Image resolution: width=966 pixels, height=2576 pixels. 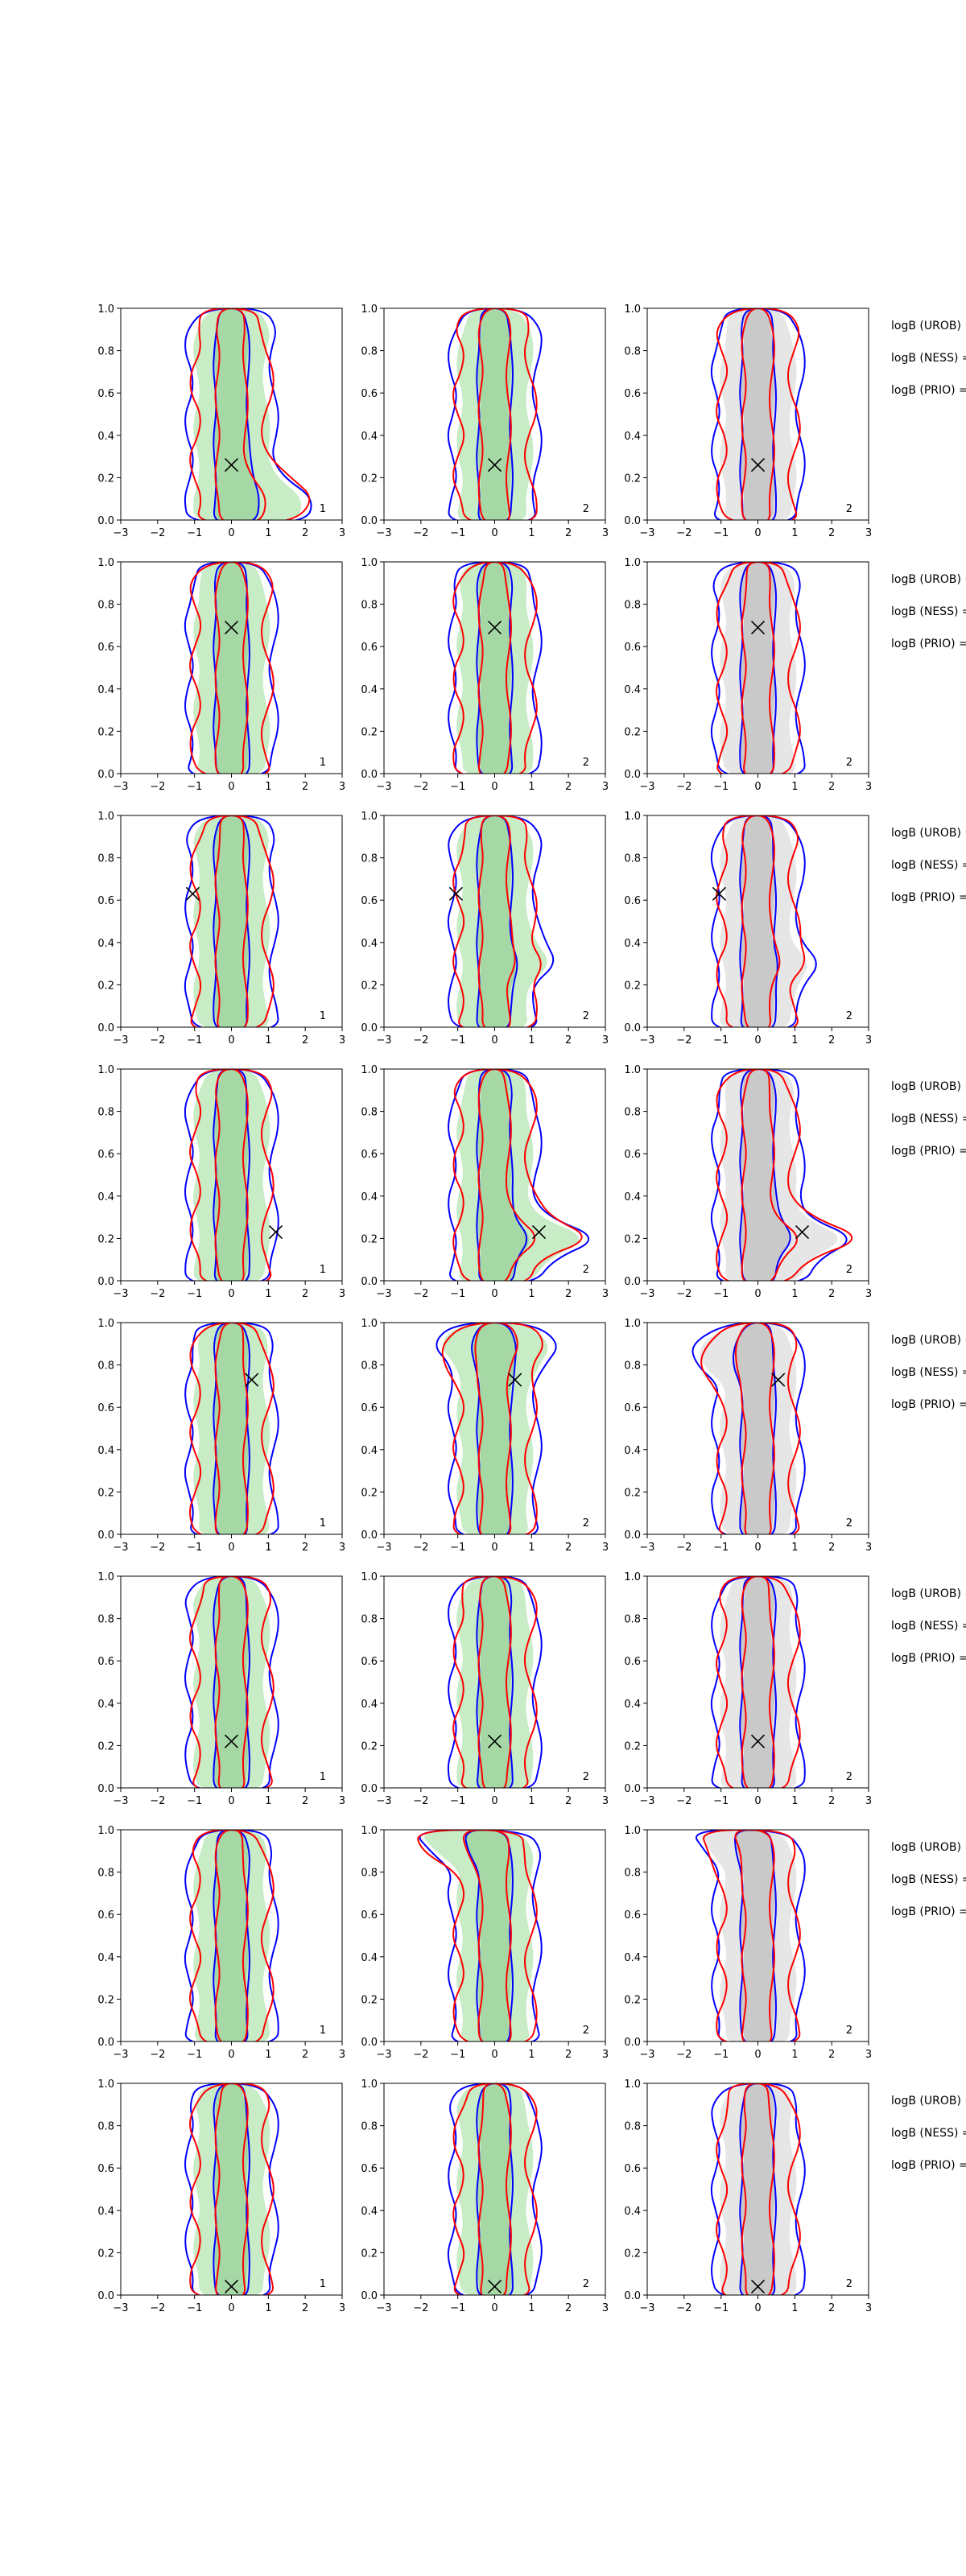 What do you see at coordinates (221, 928) in the screenshot?
I see `panel-r3-c1: −3 −2 −1 0 1 2 30.00.20.40.60.81.01` at bounding box center [221, 928].